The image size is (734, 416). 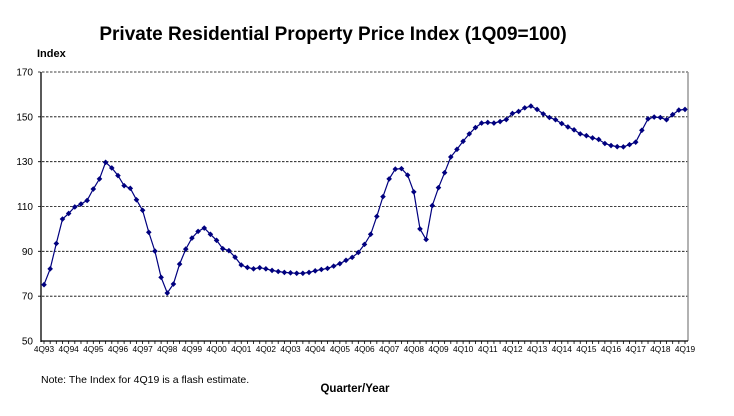 I want to click on y-tick-labels: 50 70 90 110 130 150 170, so click(x=24, y=208).